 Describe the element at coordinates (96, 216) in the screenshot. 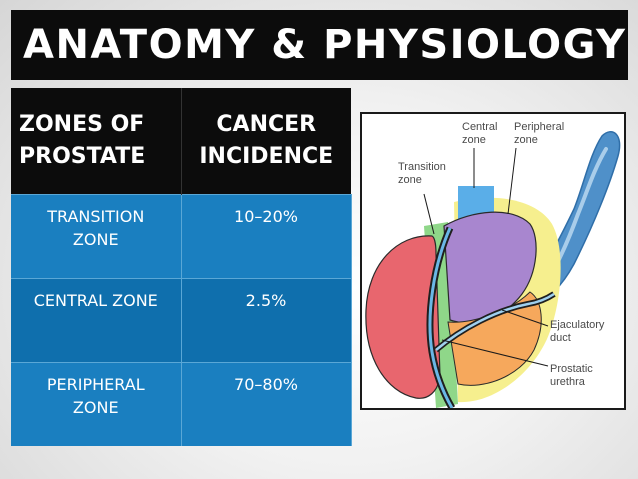

I see `zone-name: TRANSITION` at that location.